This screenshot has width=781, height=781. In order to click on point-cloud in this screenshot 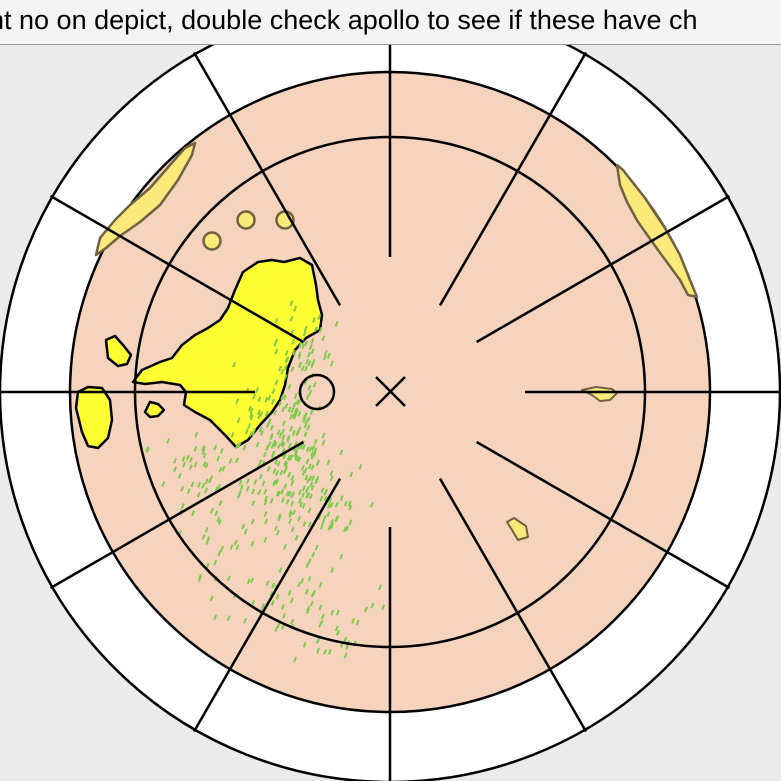, I will do `click(265, 481)`.